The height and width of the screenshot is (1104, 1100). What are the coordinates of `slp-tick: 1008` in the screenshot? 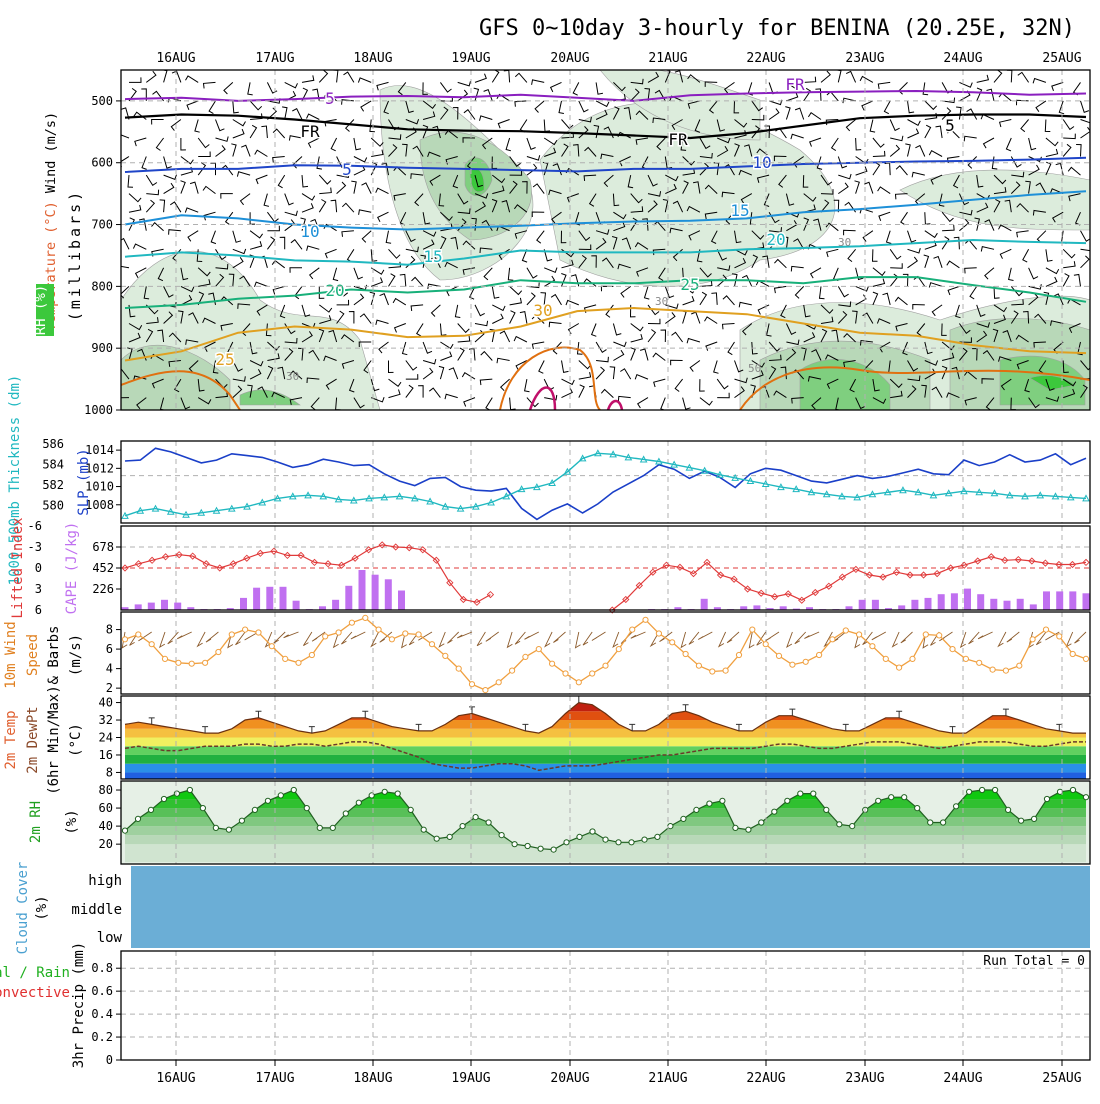 It's located at (99, 505).